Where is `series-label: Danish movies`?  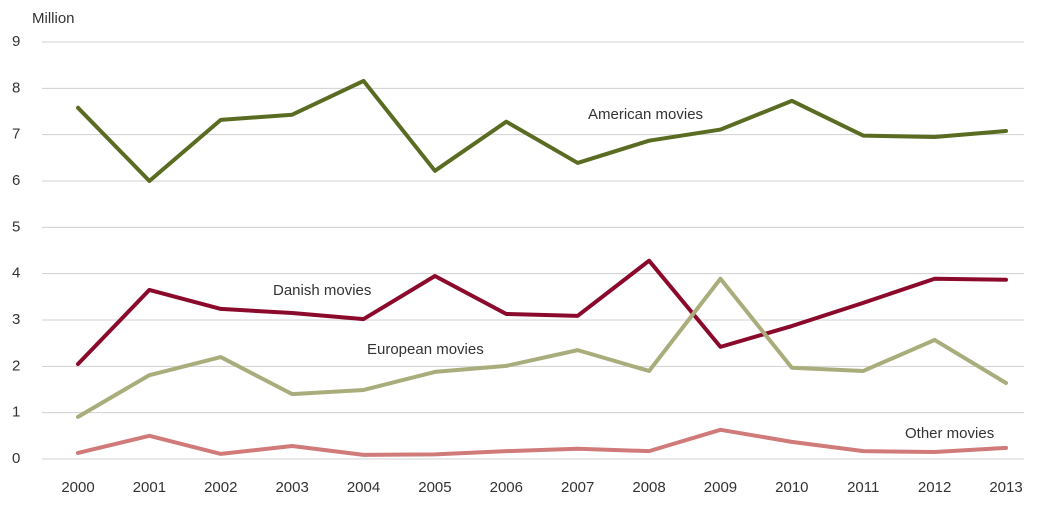 series-label: Danish movies is located at coordinates (322, 290).